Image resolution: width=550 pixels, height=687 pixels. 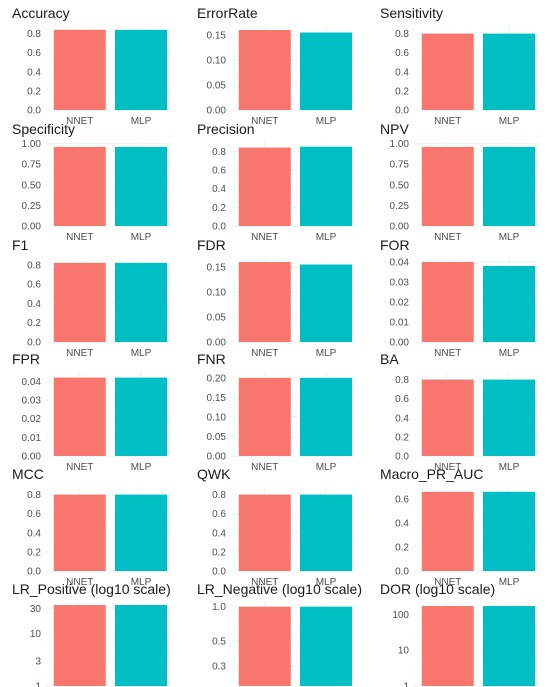 I want to click on y-tick-label: 100, so click(x=400, y=615).